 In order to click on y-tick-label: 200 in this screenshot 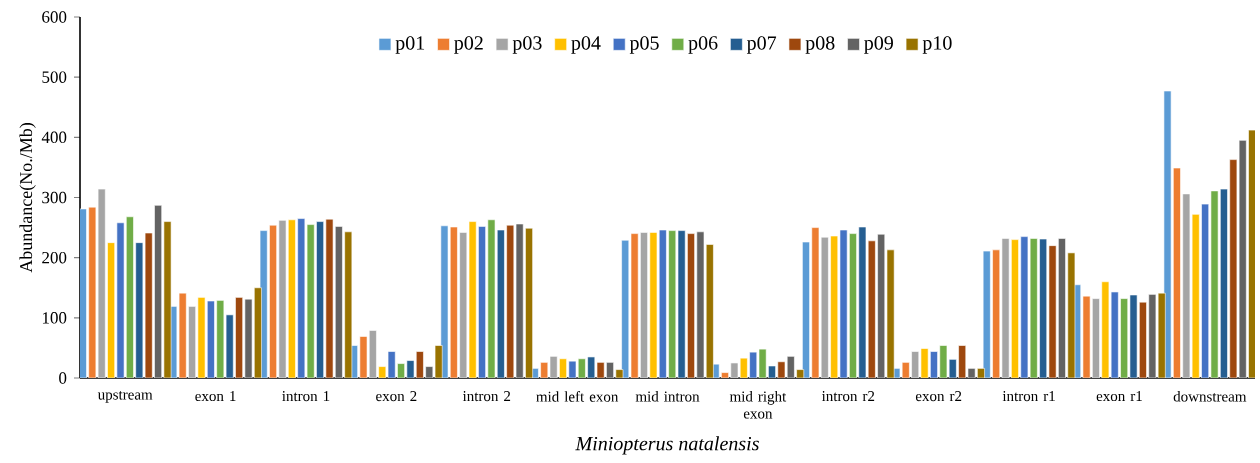, I will do `click(54, 257)`.